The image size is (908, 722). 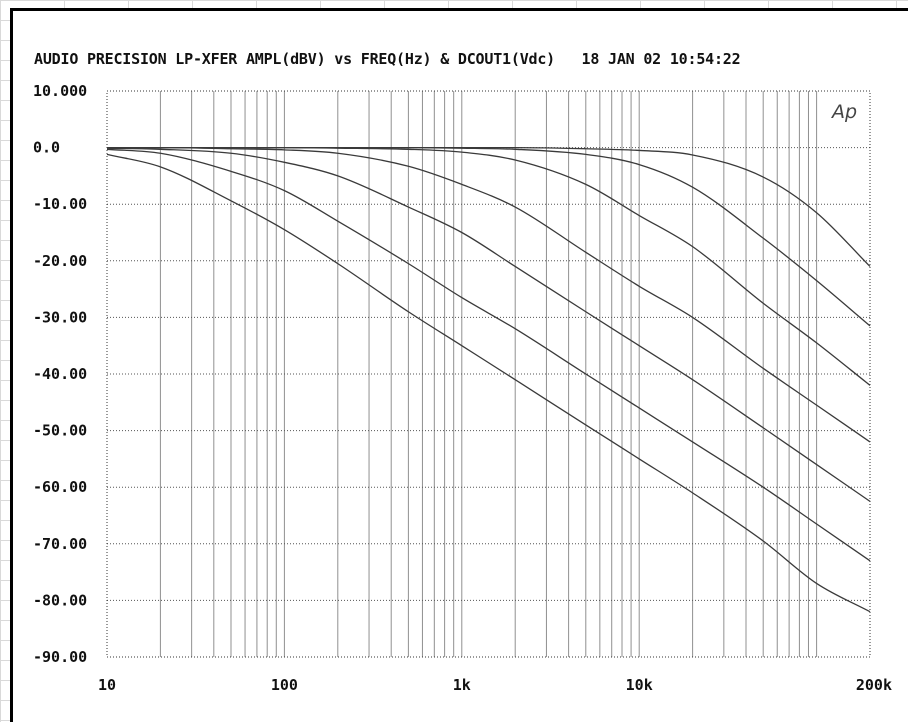 What do you see at coordinates (46, 148) in the screenshot?
I see `y-tick-label: 0.0` at bounding box center [46, 148].